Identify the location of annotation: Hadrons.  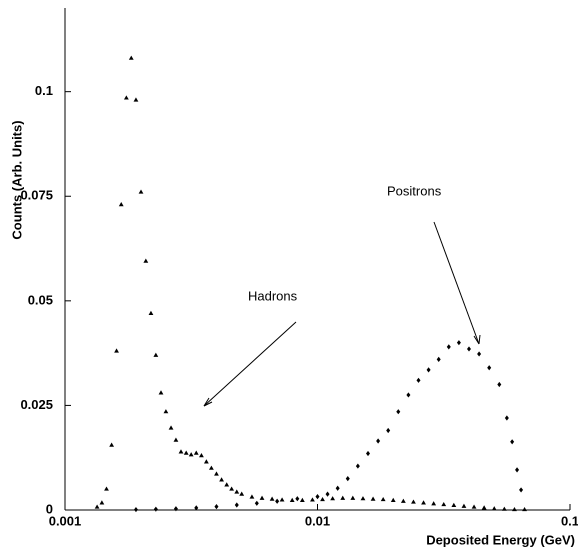
(273, 295).